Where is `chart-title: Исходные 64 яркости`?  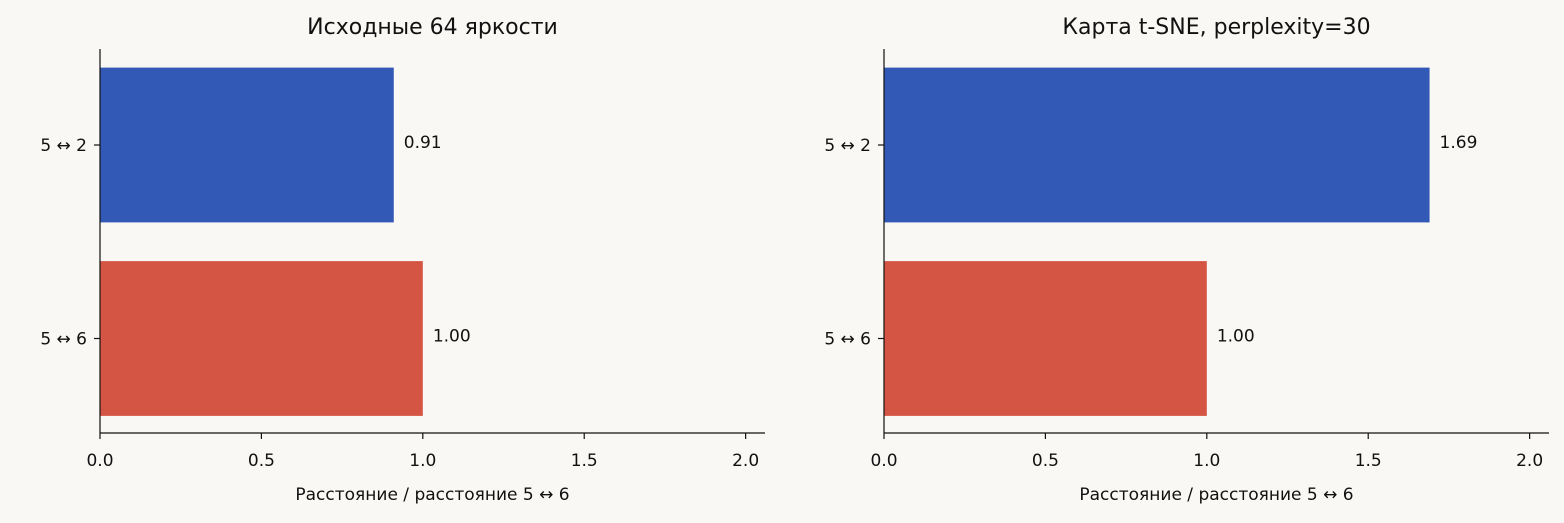
chart-title: Исходные 64 яркости is located at coordinates (432, 27).